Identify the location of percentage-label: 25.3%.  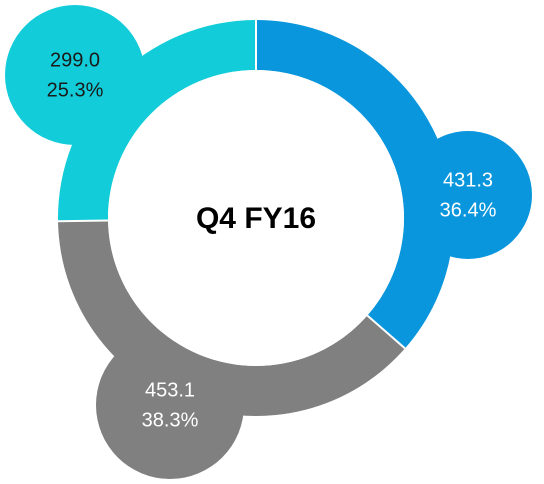
(75, 90).